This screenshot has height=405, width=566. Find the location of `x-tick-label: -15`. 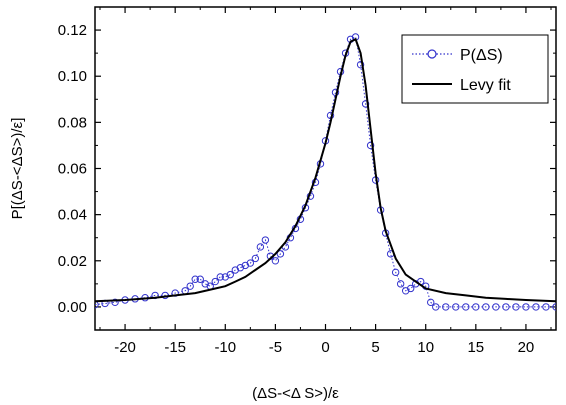

x-tick-label: -15 is located at coordinates (175, 347).